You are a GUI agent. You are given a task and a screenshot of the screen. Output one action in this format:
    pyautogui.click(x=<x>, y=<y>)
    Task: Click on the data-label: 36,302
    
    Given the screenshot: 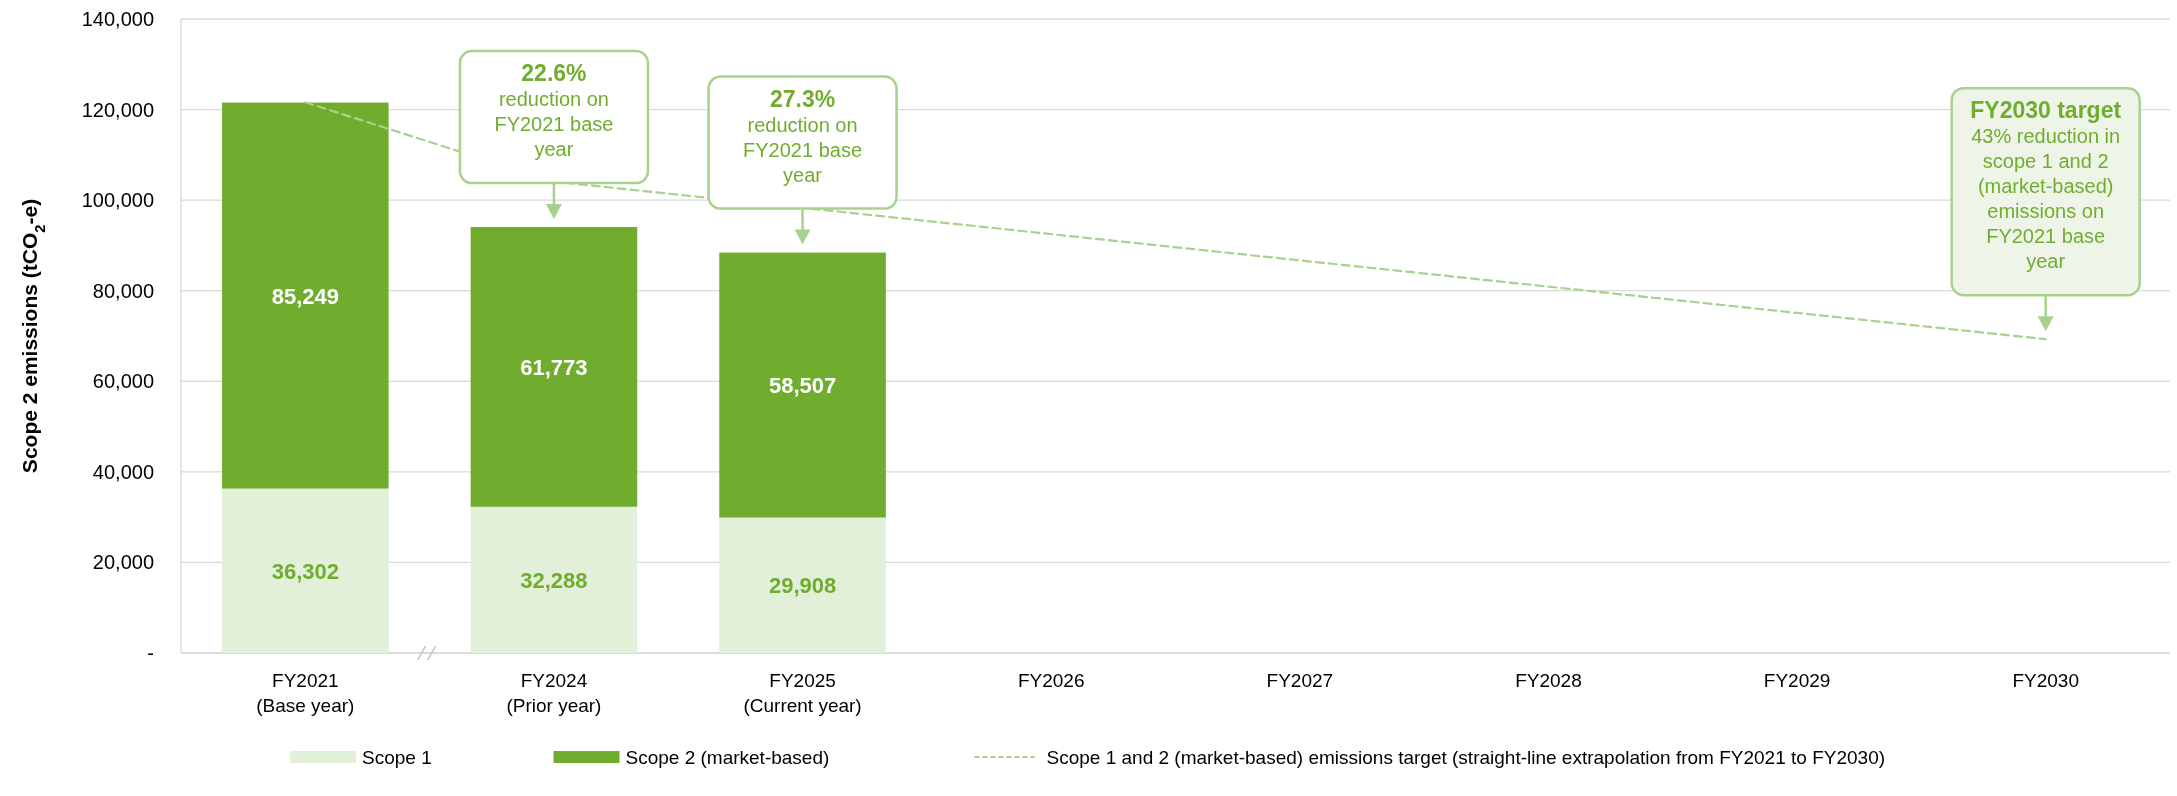 What is the action you would take?
    pyautogui.click(x=305, y=571)
    